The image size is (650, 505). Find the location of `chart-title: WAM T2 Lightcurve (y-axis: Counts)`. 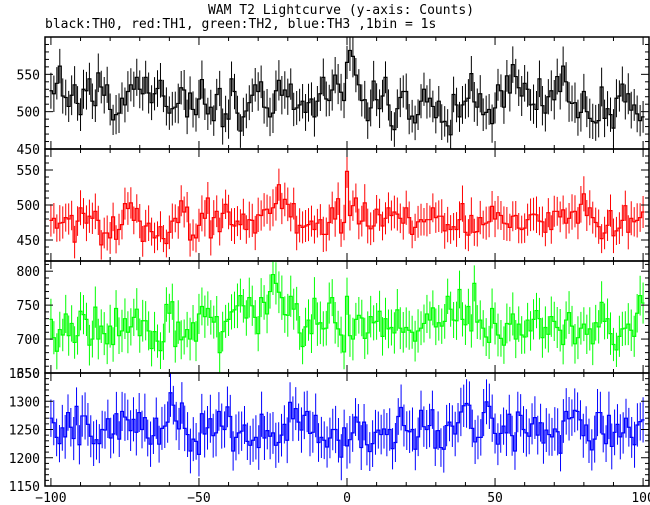

chart-title: WAM T2 Lightcurve (y-axis: Counts) is located at coordinates (341, 10).